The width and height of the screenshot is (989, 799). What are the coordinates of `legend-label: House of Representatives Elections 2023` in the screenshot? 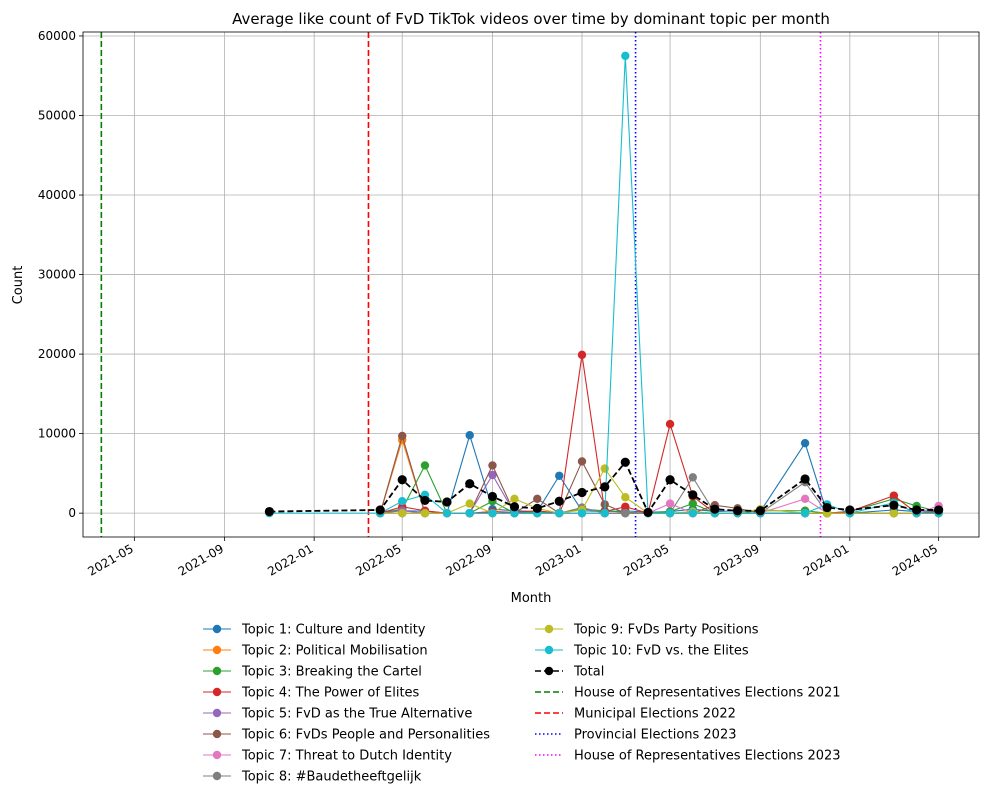 It's located at (707, 756).